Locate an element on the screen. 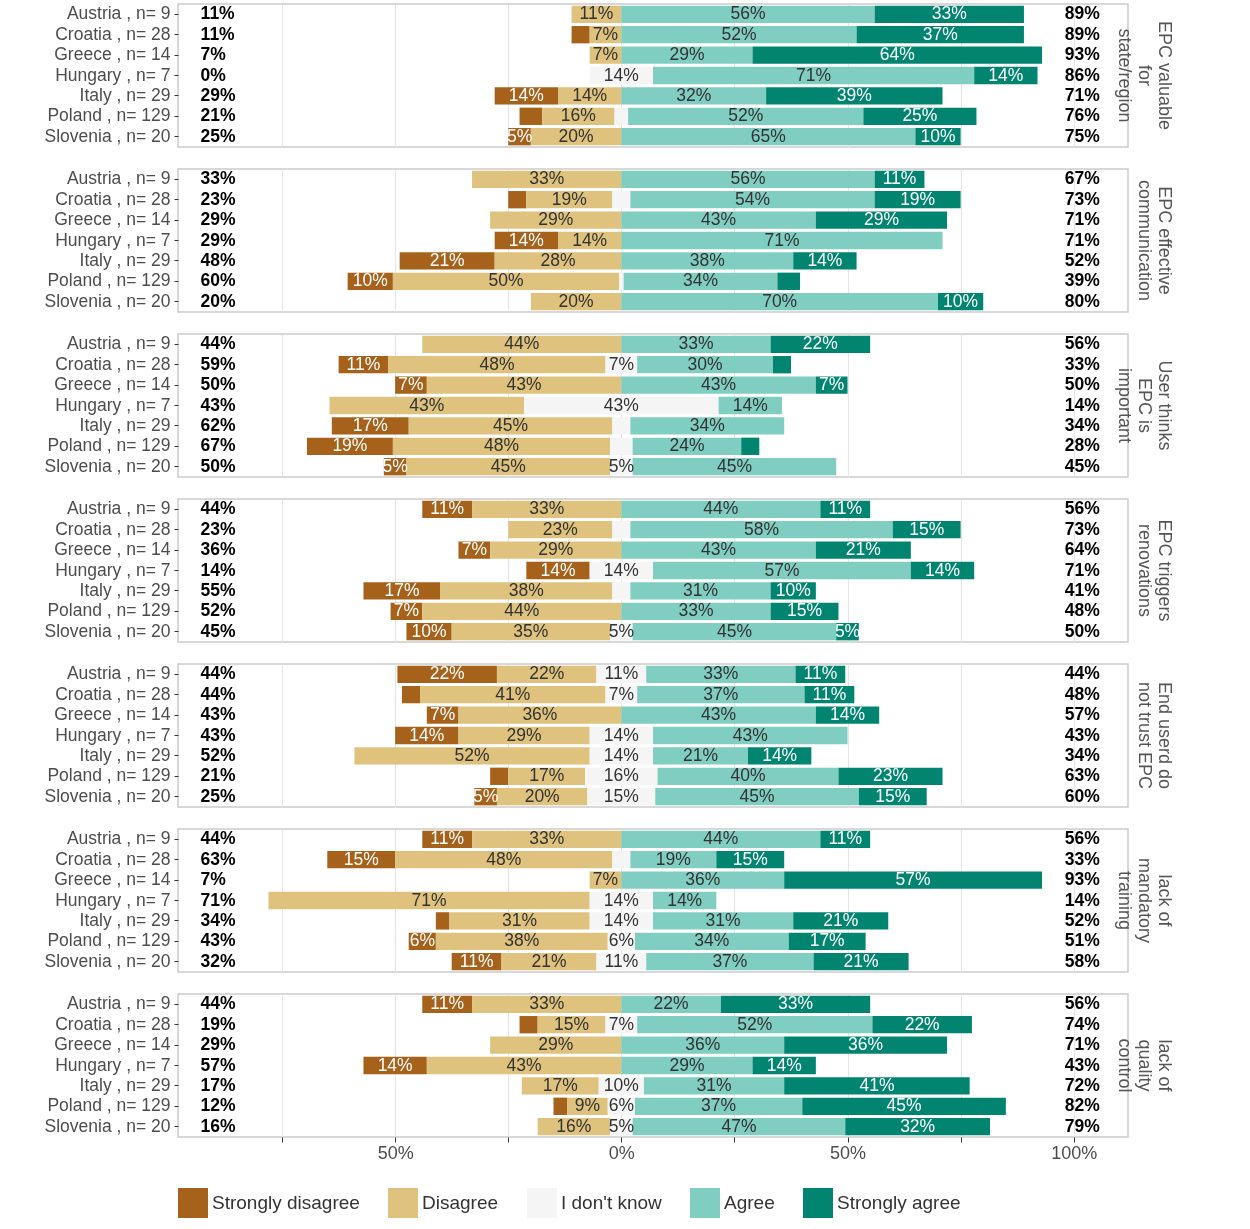 Image resolution: width=1250 pixels, height=1229 pixels. annotation: 43% is located at coordinates (218, 940).